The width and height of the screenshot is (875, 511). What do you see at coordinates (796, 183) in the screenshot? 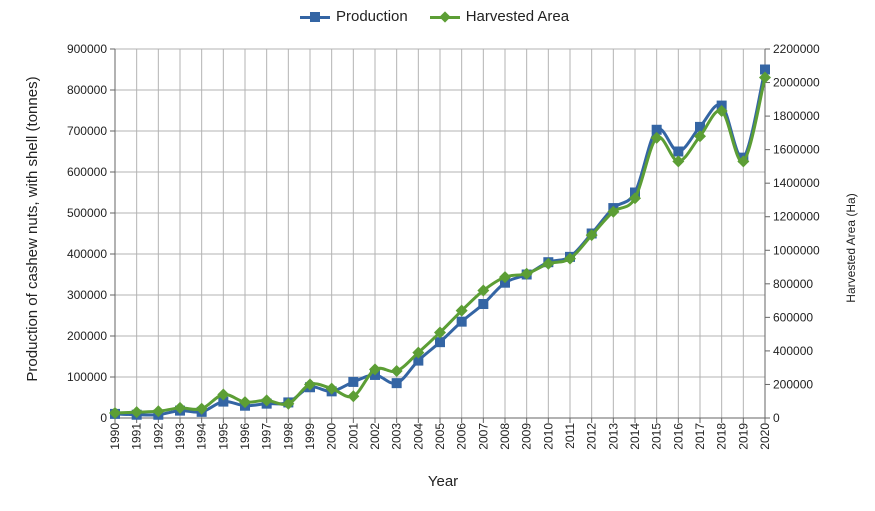
I see `y2-tick-label: 1400000` at bounding box center [796, 183].